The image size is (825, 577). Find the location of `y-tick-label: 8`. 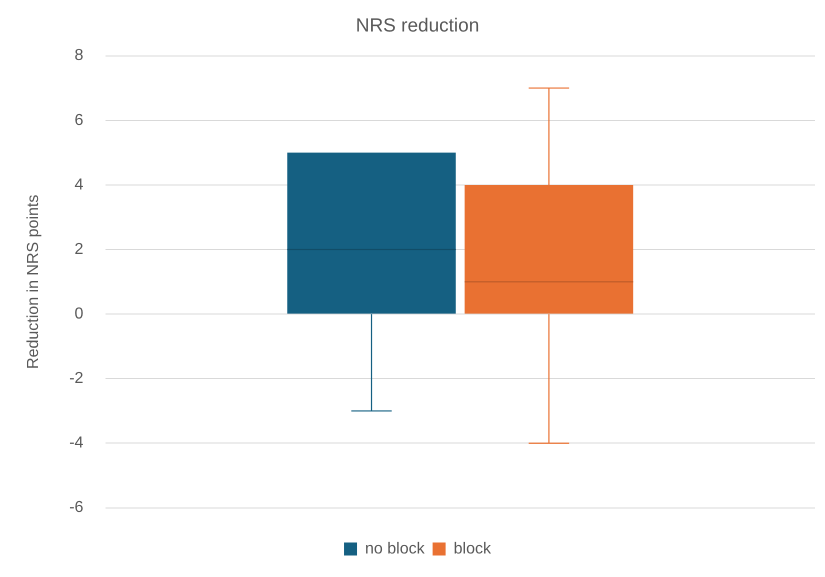

y-tick-label: 8 is located at coordinates (79, 55).